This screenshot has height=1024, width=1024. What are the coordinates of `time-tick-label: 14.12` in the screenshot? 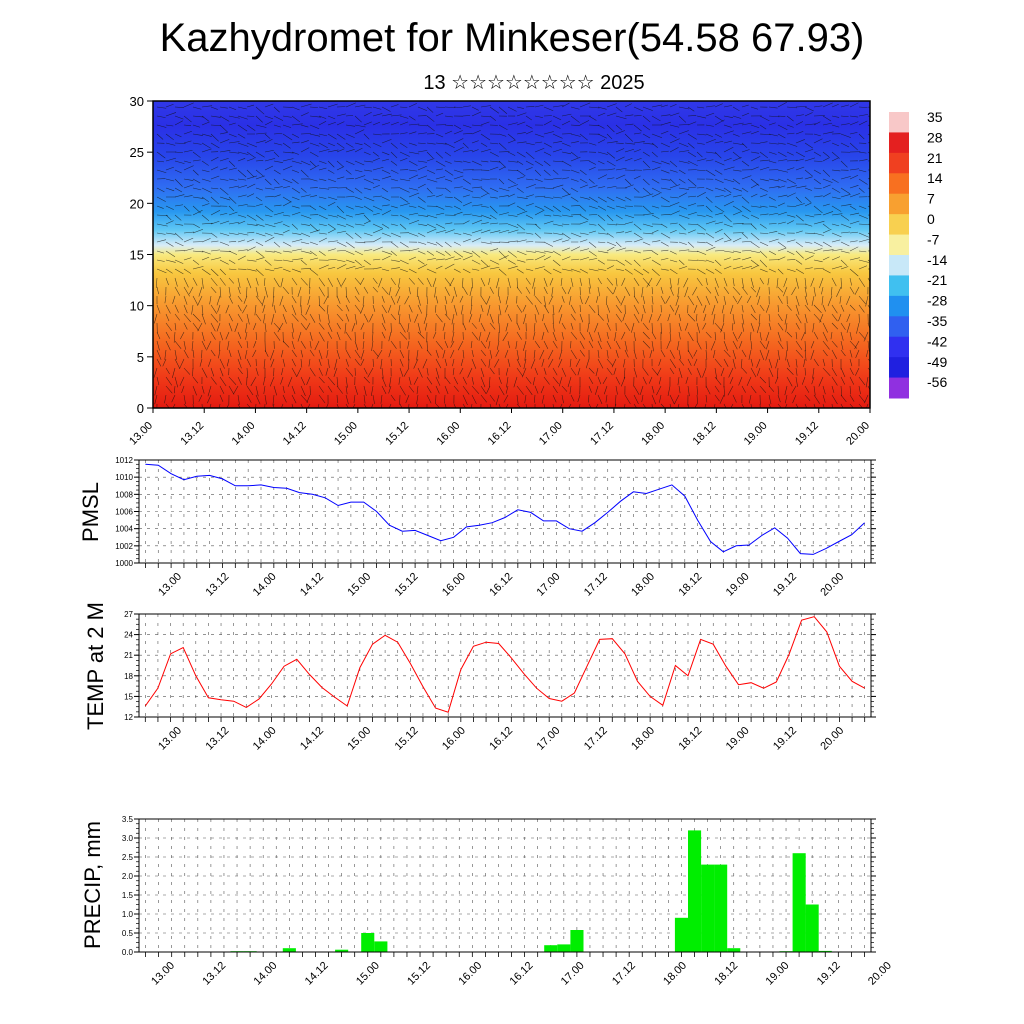 It's located at (295, 434).